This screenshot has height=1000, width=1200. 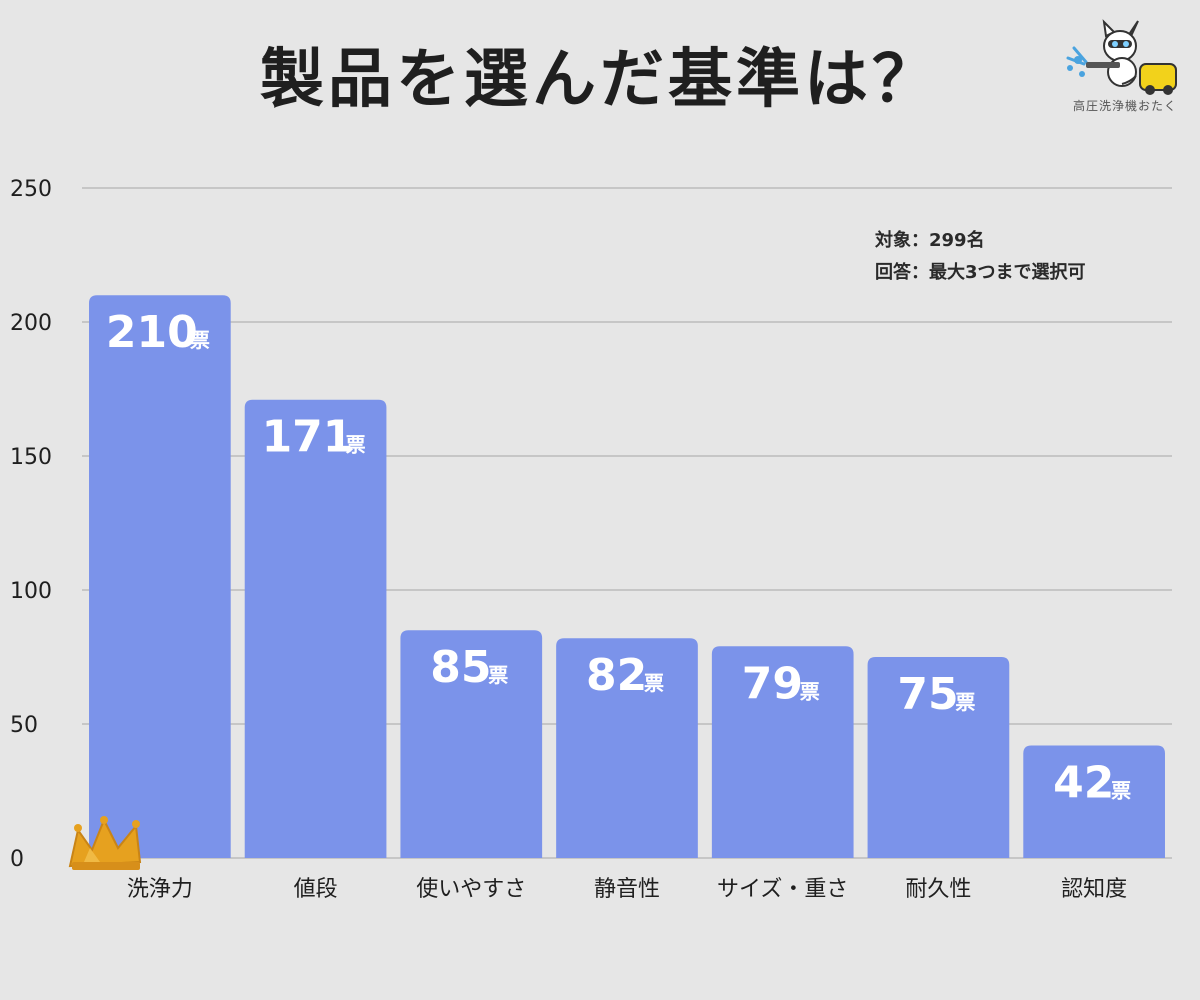 I want to click on bar-value-label: 42, so click(x=1083, y=782).